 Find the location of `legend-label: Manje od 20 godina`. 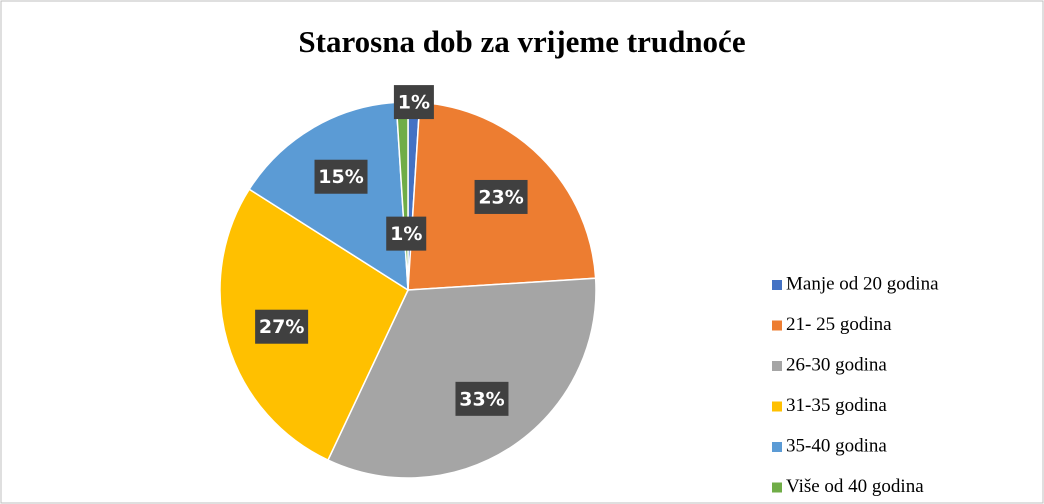

legend-label: Manje od 20 godina is located at coordinates (862, 283).